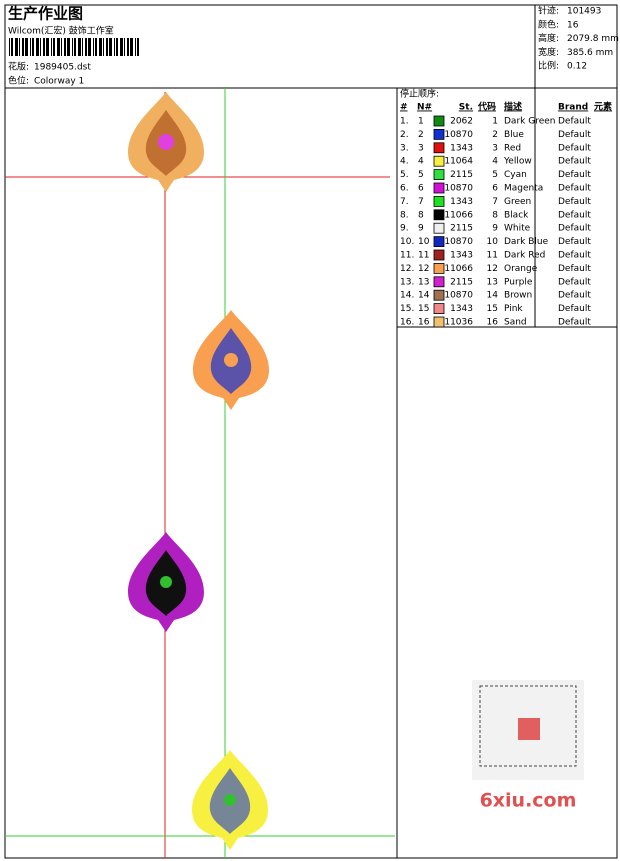 The height and width of the screenshot is (861, 620). I want to click on info-value: 101493, so click(584, 12).